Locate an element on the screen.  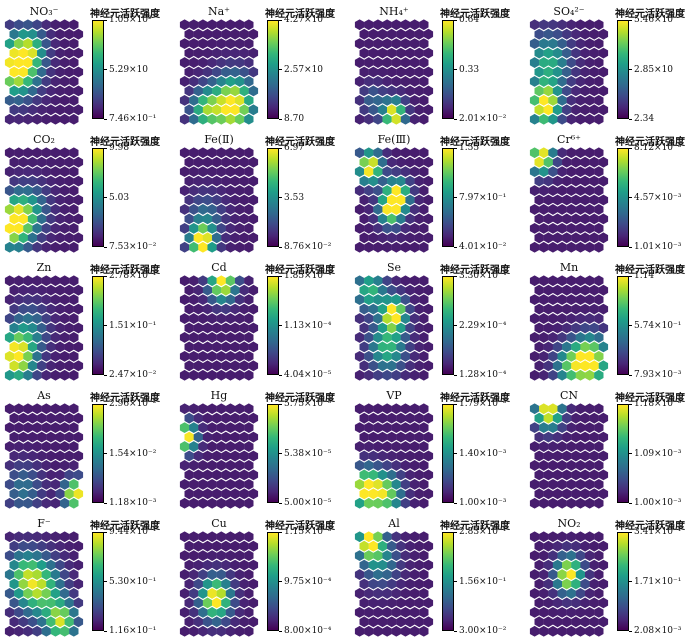
colorbar-tick-label: 1.51×10⁻¹ is located at coordinates (133, 325).